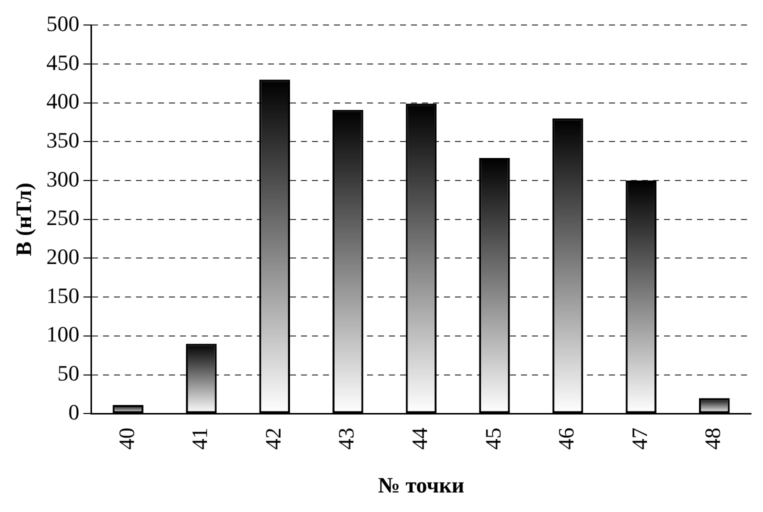  I want to click on y-tick-label: 450, so click(63, 62).